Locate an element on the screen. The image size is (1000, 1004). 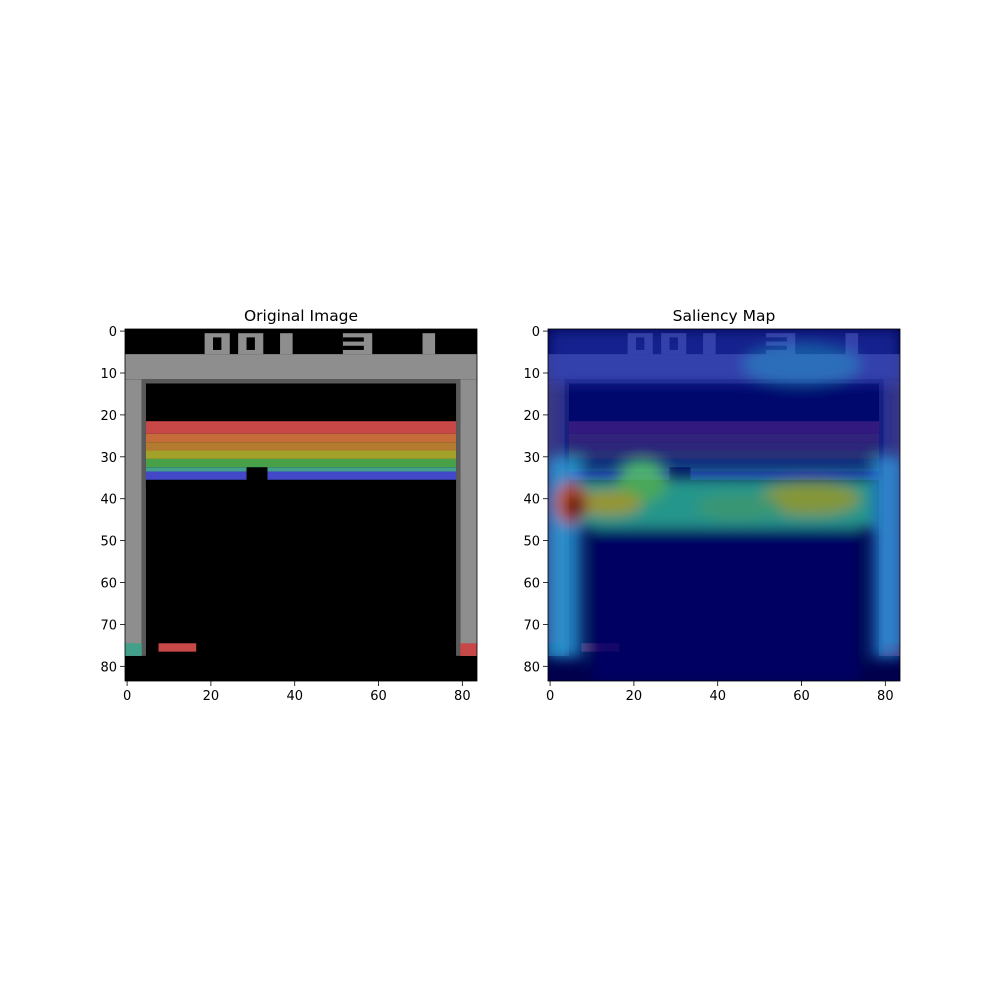
axes-title: Original Image is located at coordinates (301, 316).